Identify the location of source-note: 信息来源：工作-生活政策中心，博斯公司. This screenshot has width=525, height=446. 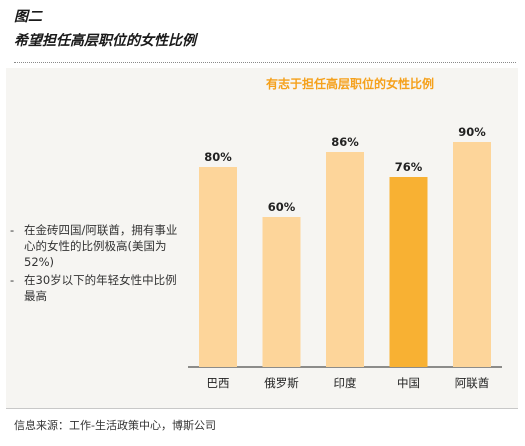
(115, 425).